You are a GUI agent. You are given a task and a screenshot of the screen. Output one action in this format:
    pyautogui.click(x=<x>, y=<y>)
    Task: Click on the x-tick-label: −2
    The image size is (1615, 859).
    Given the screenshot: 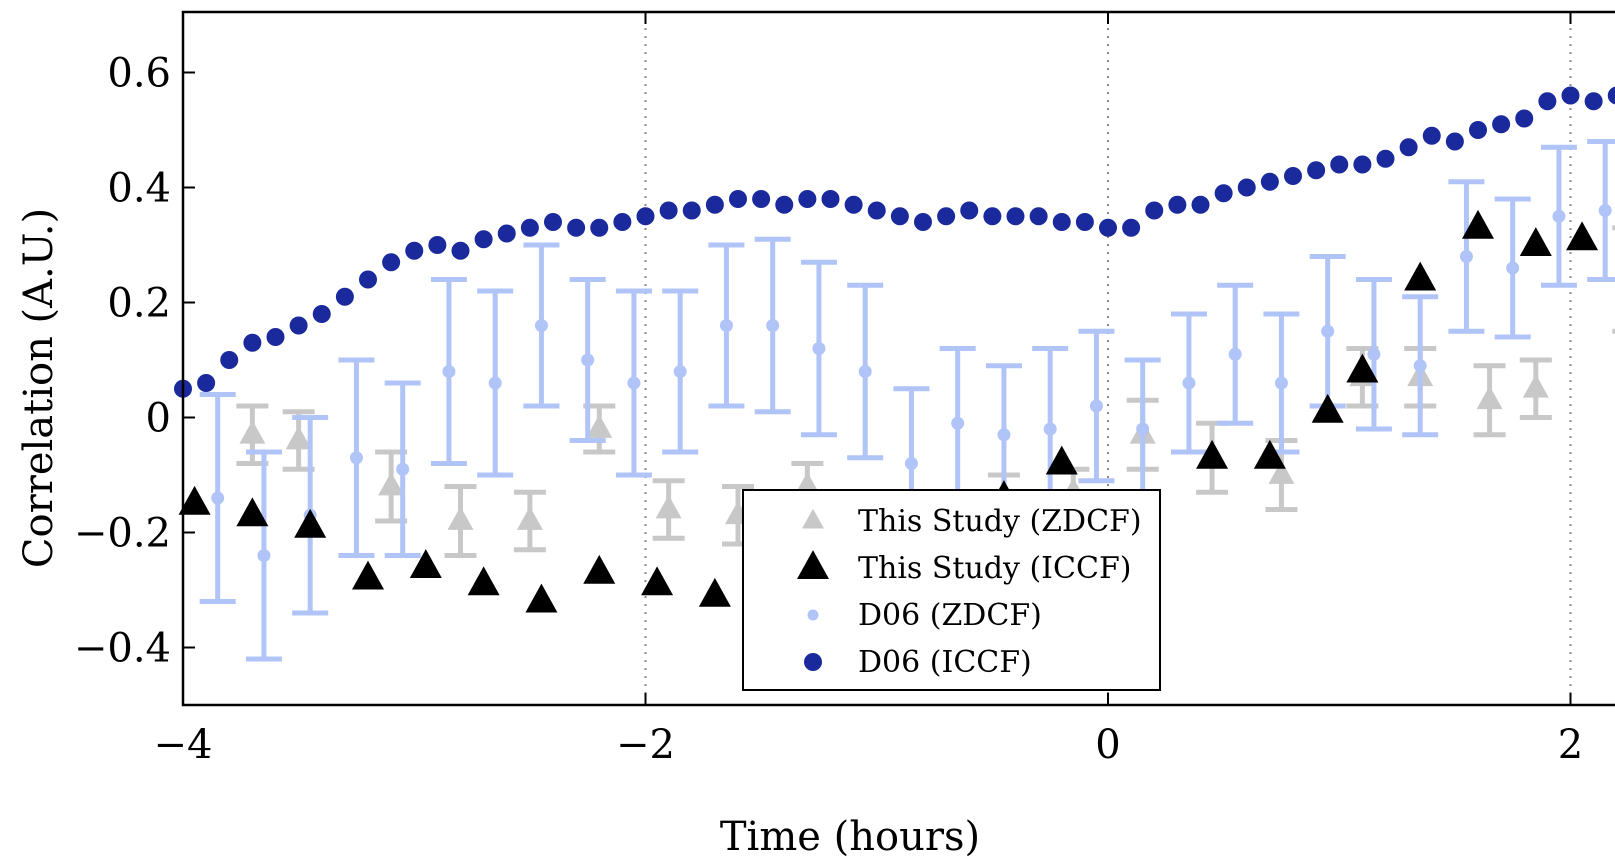 What is the action you would take?
    pyautogui.click(x=645, y=745)
    